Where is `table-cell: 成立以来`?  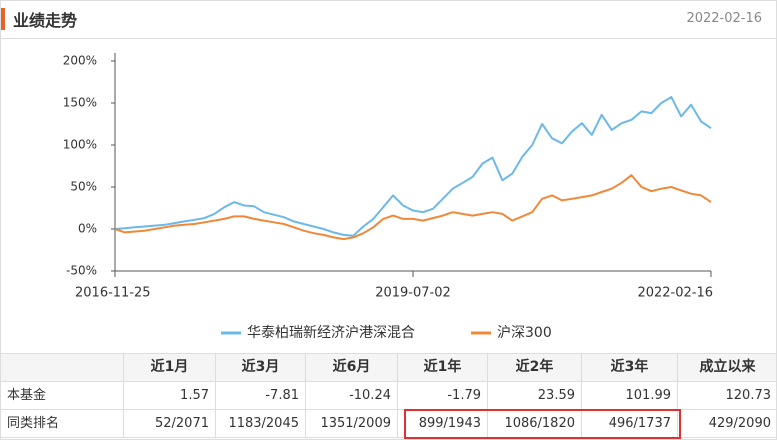 table-cell: 成立以来 is located at coordinates (727, 368).